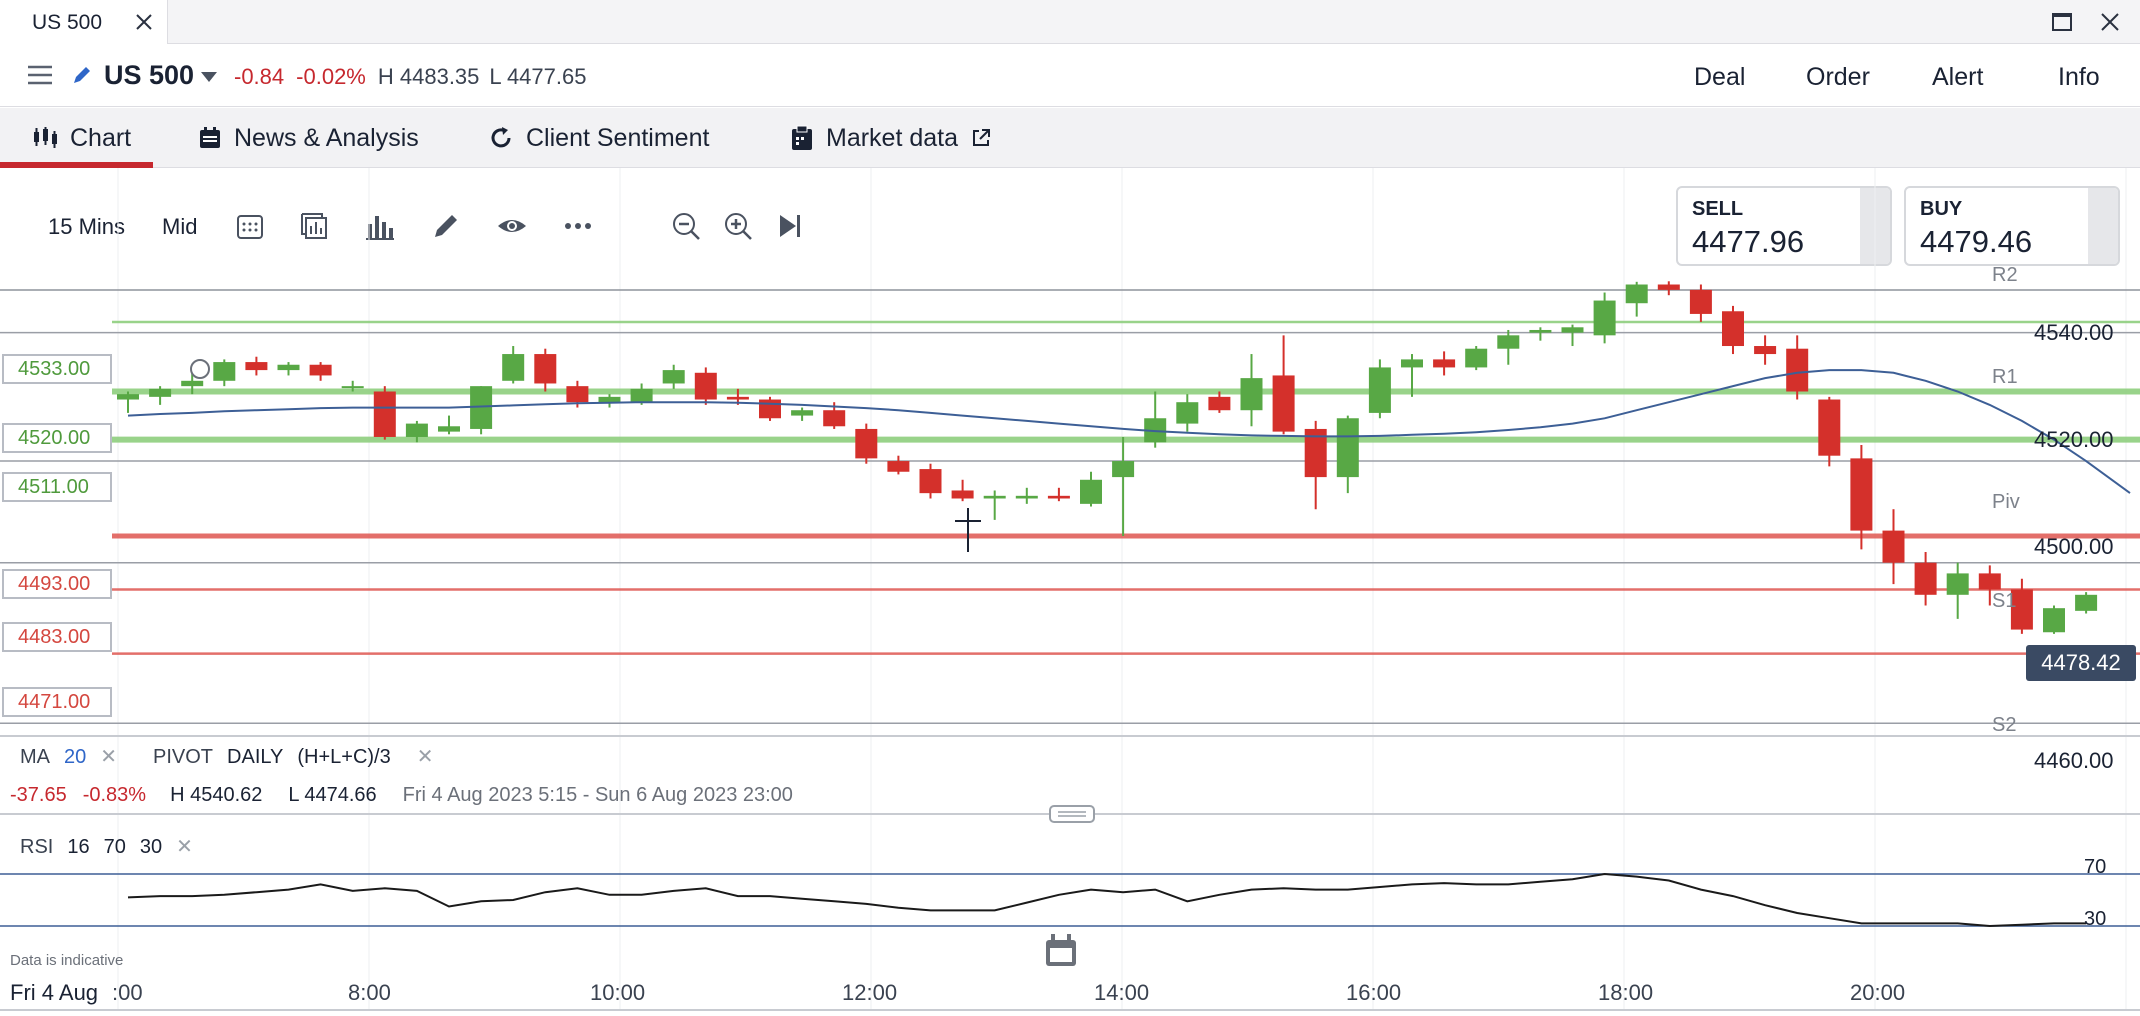  What do you see at coordinates (1720, 77) in the screenshot?
I see `deal-button: Deal` at bounding box center [1720, 77].